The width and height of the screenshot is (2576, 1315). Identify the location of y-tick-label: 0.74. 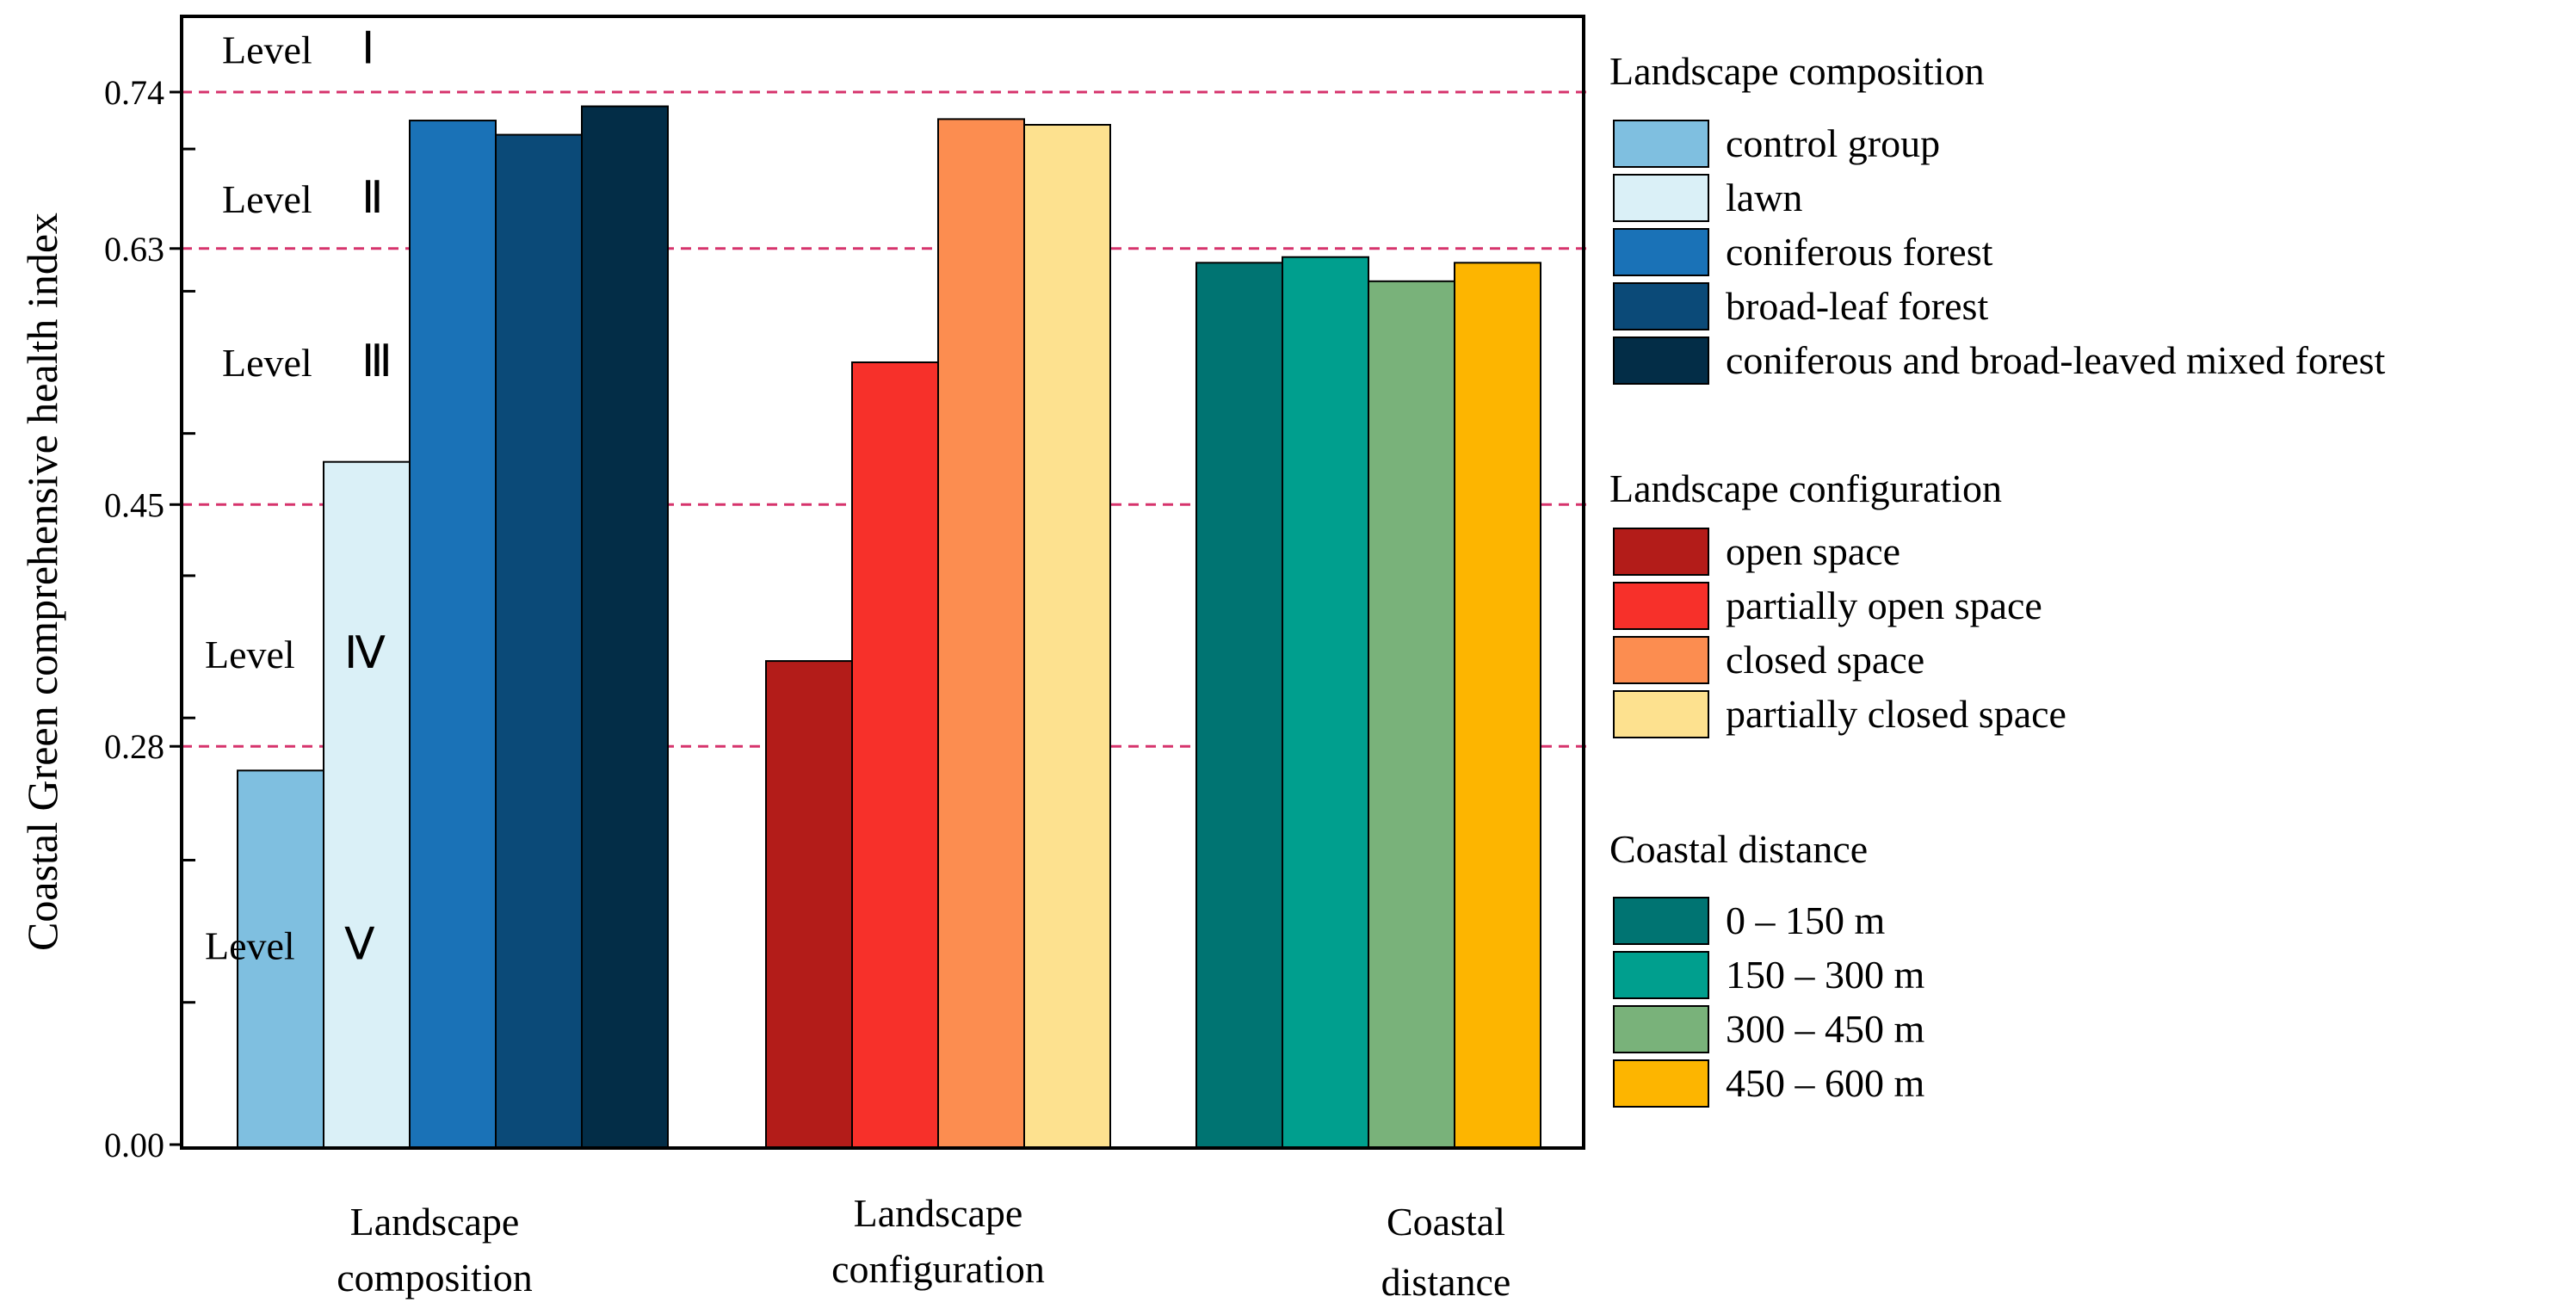
(134, 92).